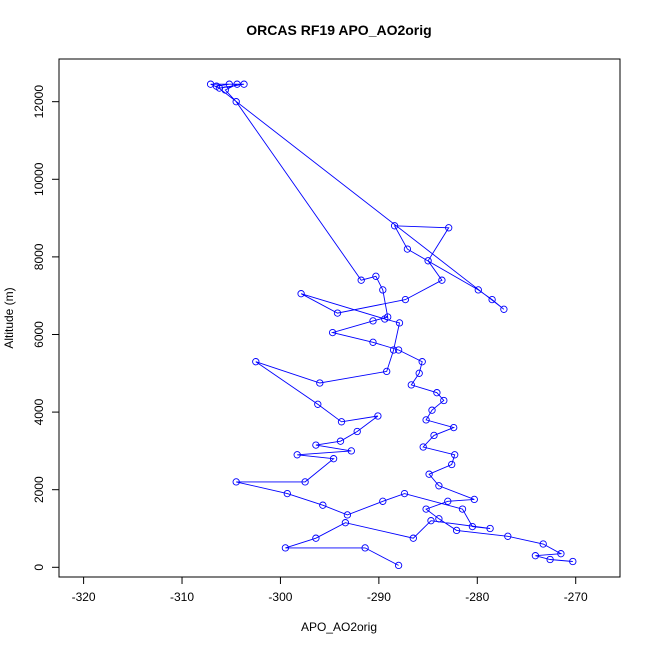 Image resolution: width=650 pixels, height=650 pixels. I want to click on y-tick-label: 10000, so click(39, 179).